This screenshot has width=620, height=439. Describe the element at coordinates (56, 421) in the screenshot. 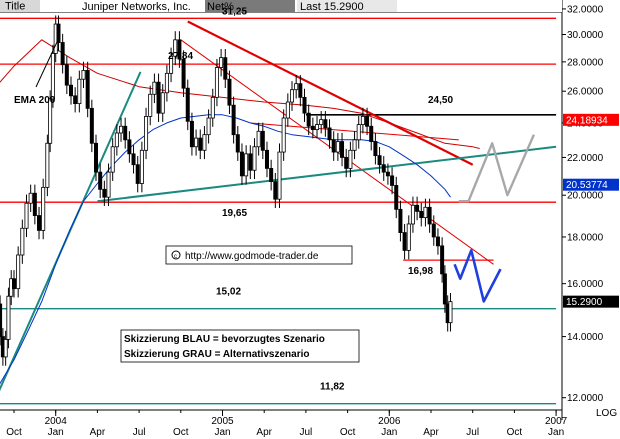

I see `x-year-label: 2004` at that location.